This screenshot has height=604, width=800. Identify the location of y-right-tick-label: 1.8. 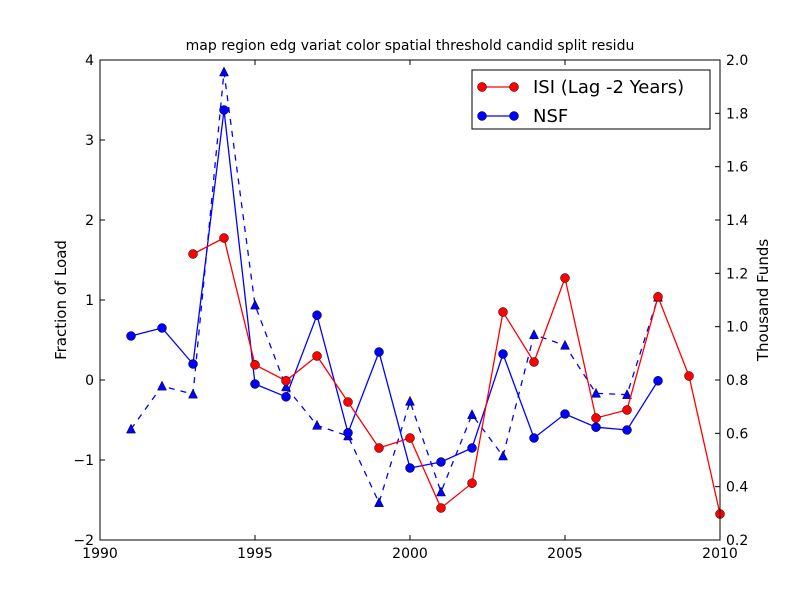
(737, 114).